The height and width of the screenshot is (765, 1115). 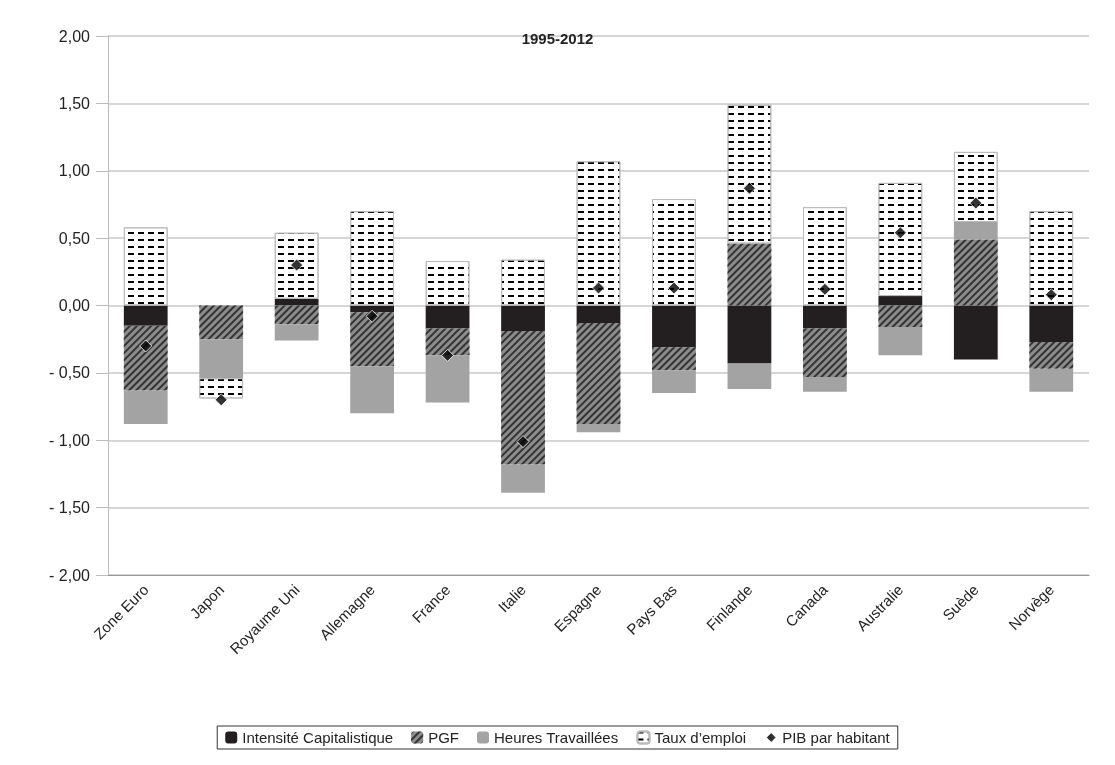 I want to click on chart-title: 1995-2012, so click(x=557, y=38).